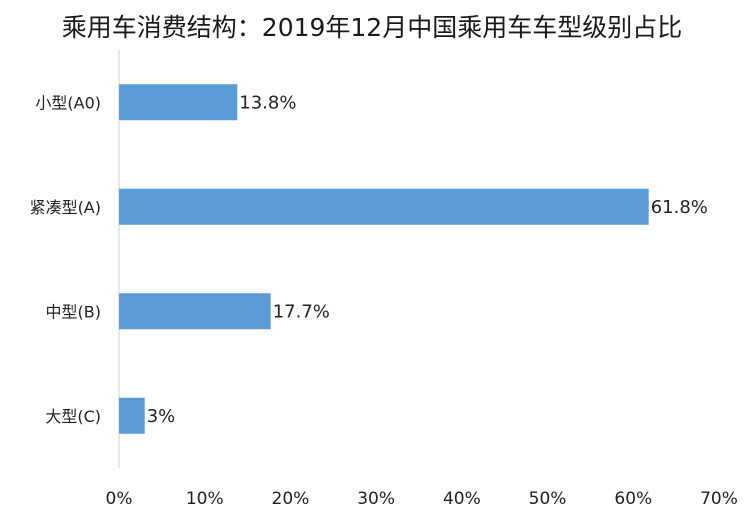 This screenshot has height=520, width=744. What do you see at coordinates (422, 499) in the screenshot?
I see `x-tick-labels: 0% 10% 20% 30% 40% 50% 60% 70%` at bounding box center [422, 499].